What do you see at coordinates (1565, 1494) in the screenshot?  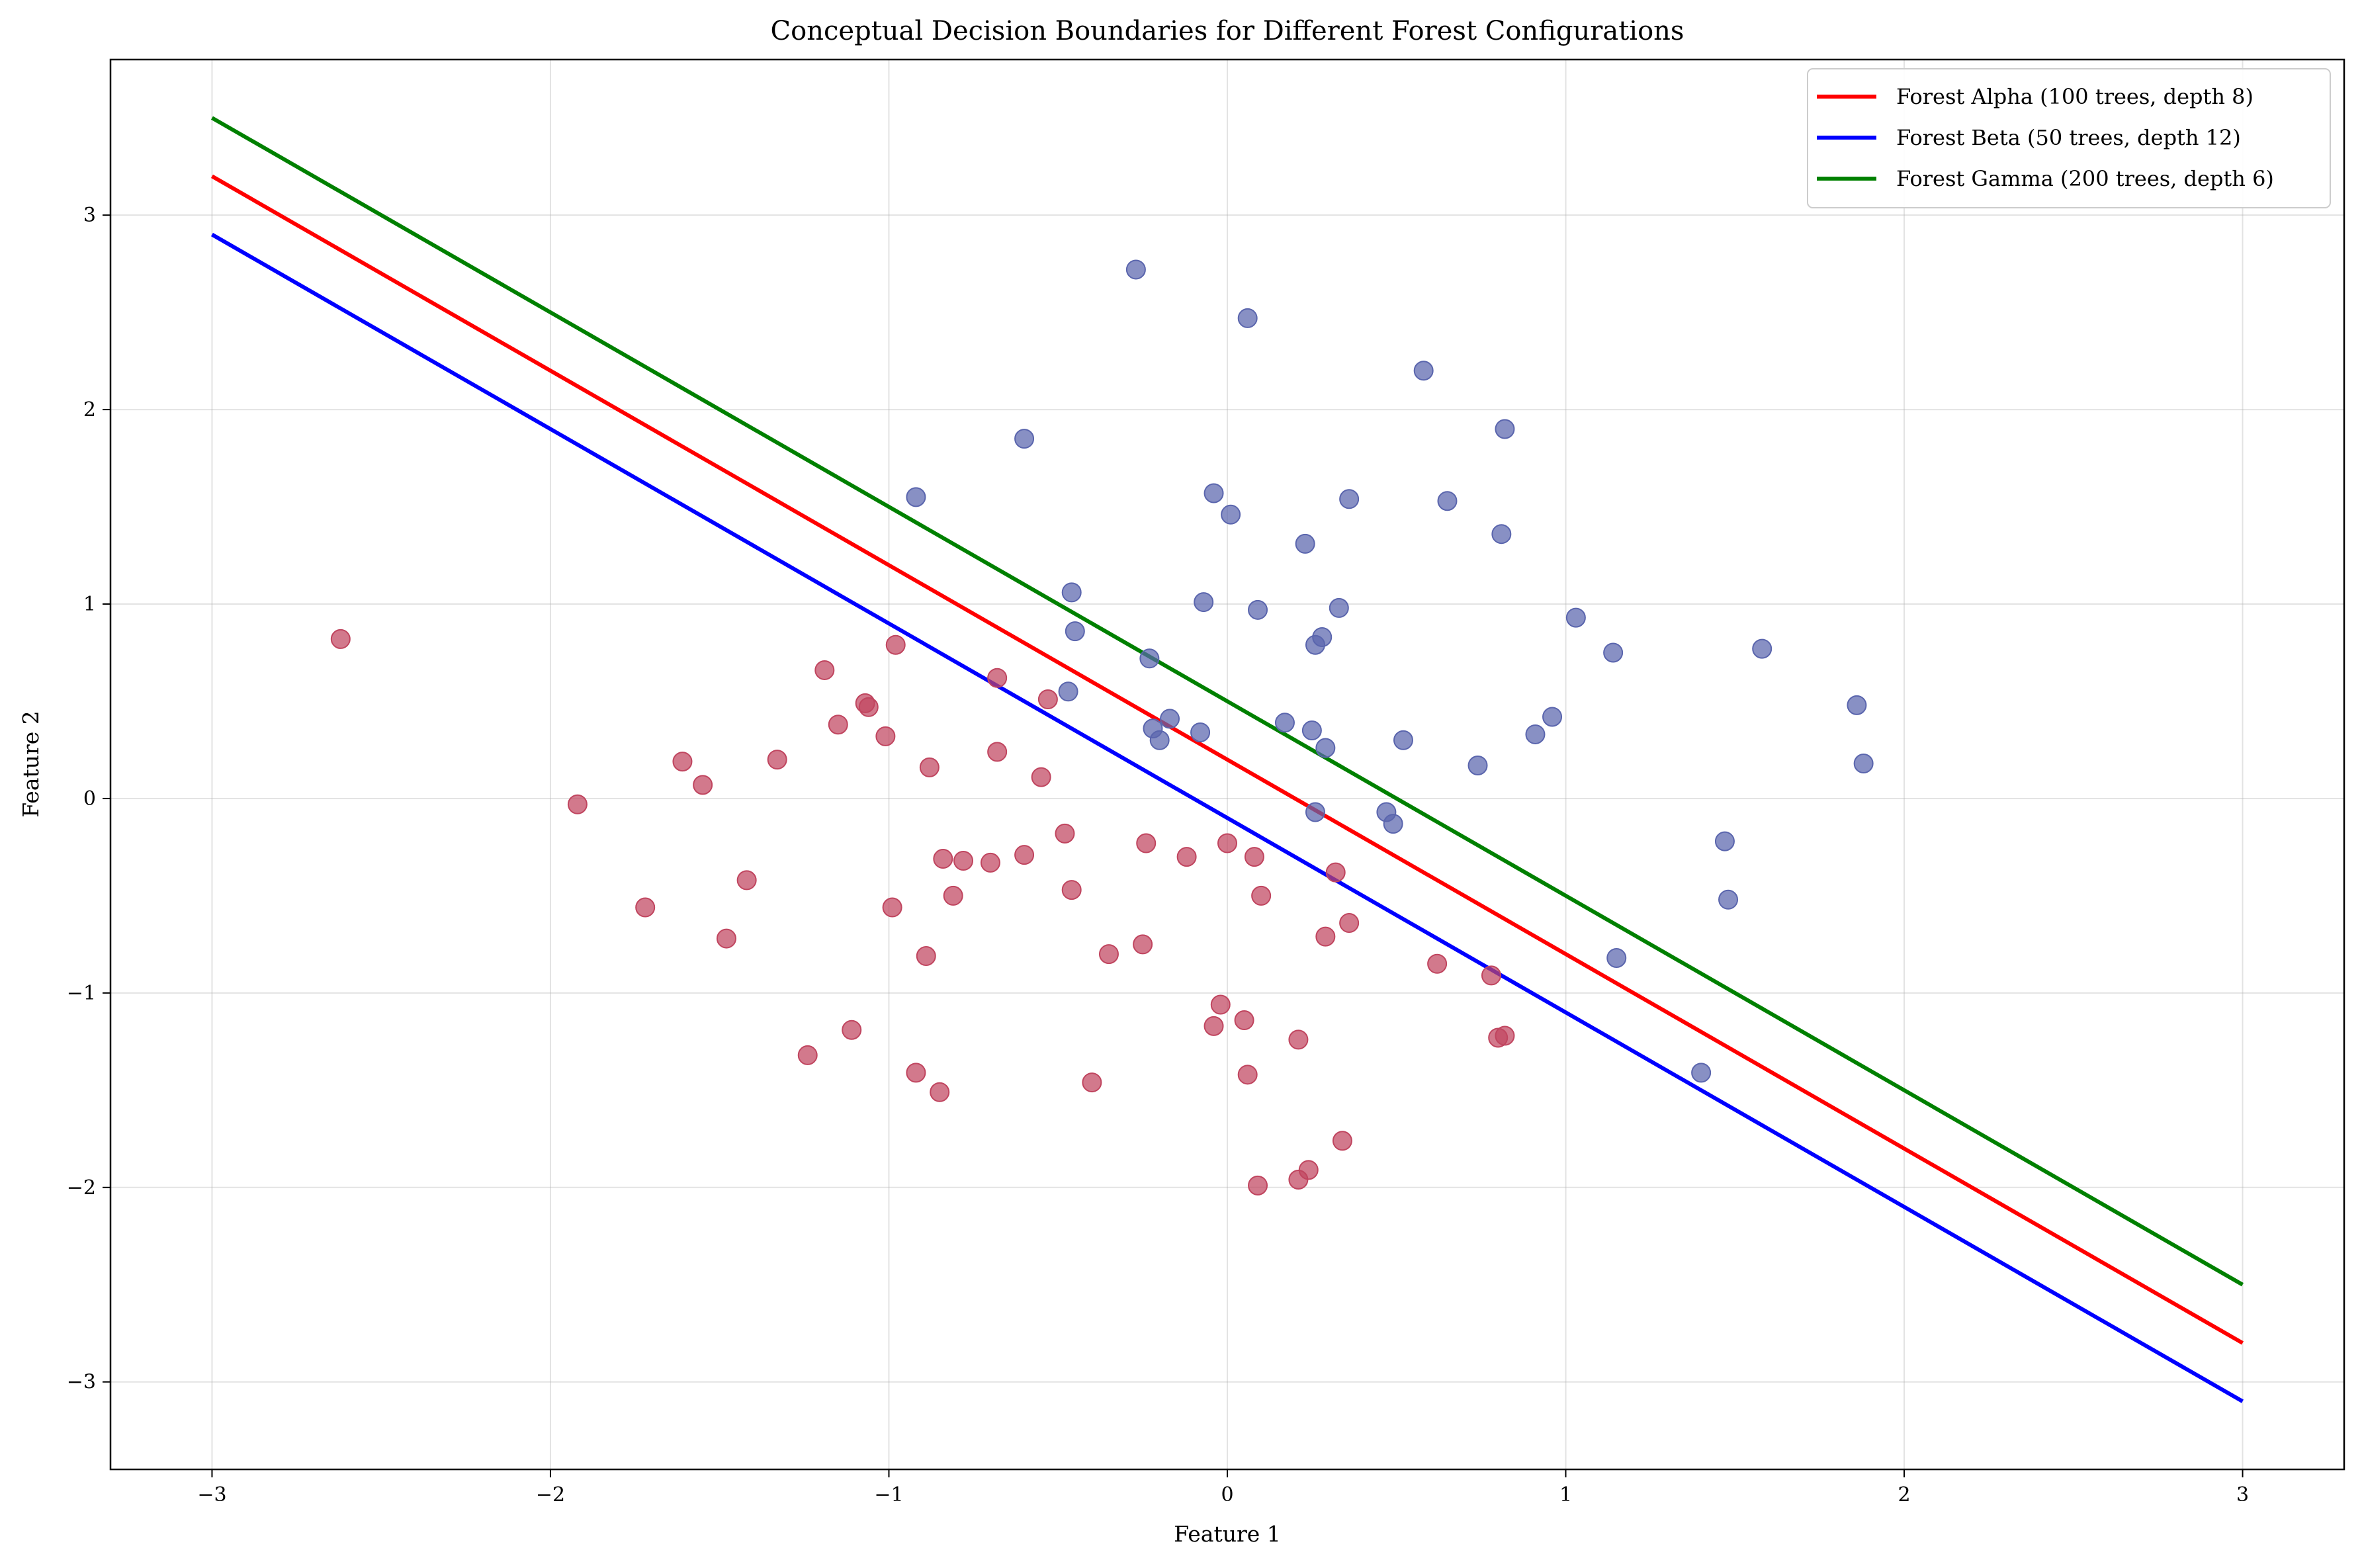 I see `x-tick-label: 1` at bounding box center [1565, 1494].